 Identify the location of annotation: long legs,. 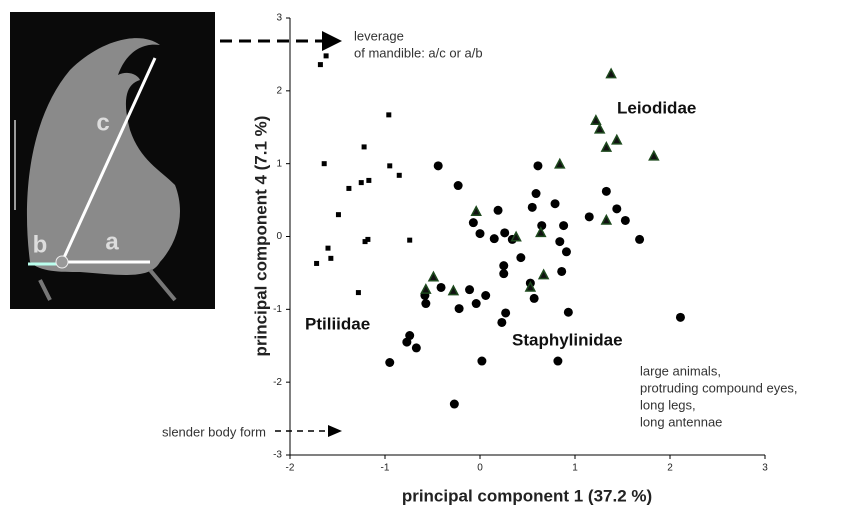
(668, 404).